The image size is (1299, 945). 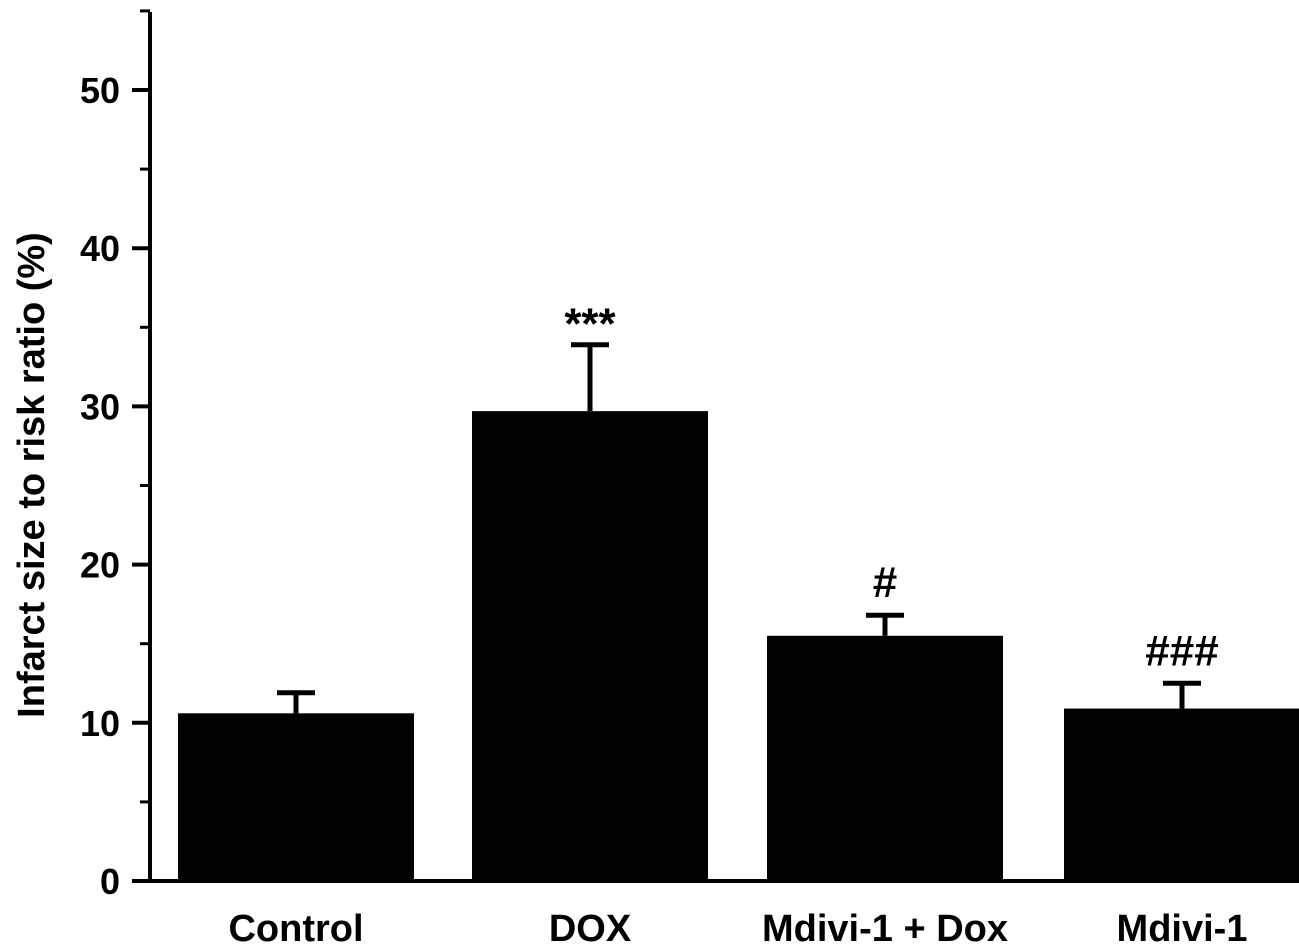 I want to click on y-tick-label: 30, so click(x=100, y=406).